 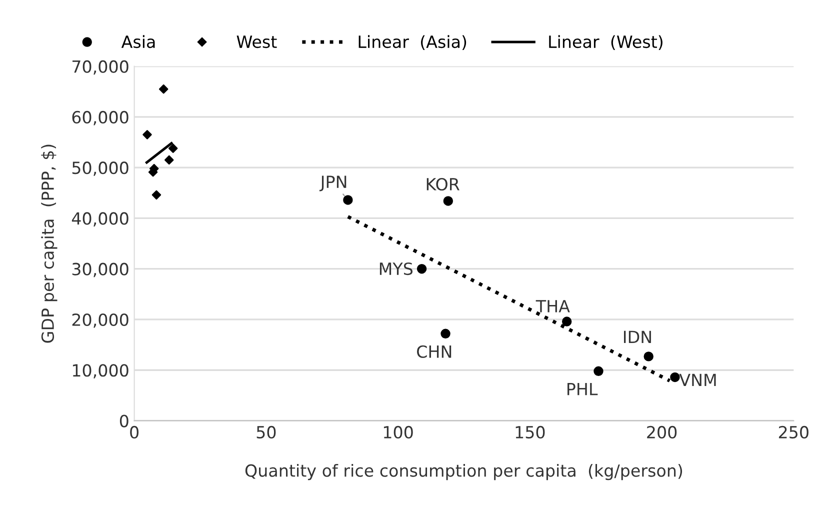 I want to click on annotation: THA, so click(x=553, y=306).